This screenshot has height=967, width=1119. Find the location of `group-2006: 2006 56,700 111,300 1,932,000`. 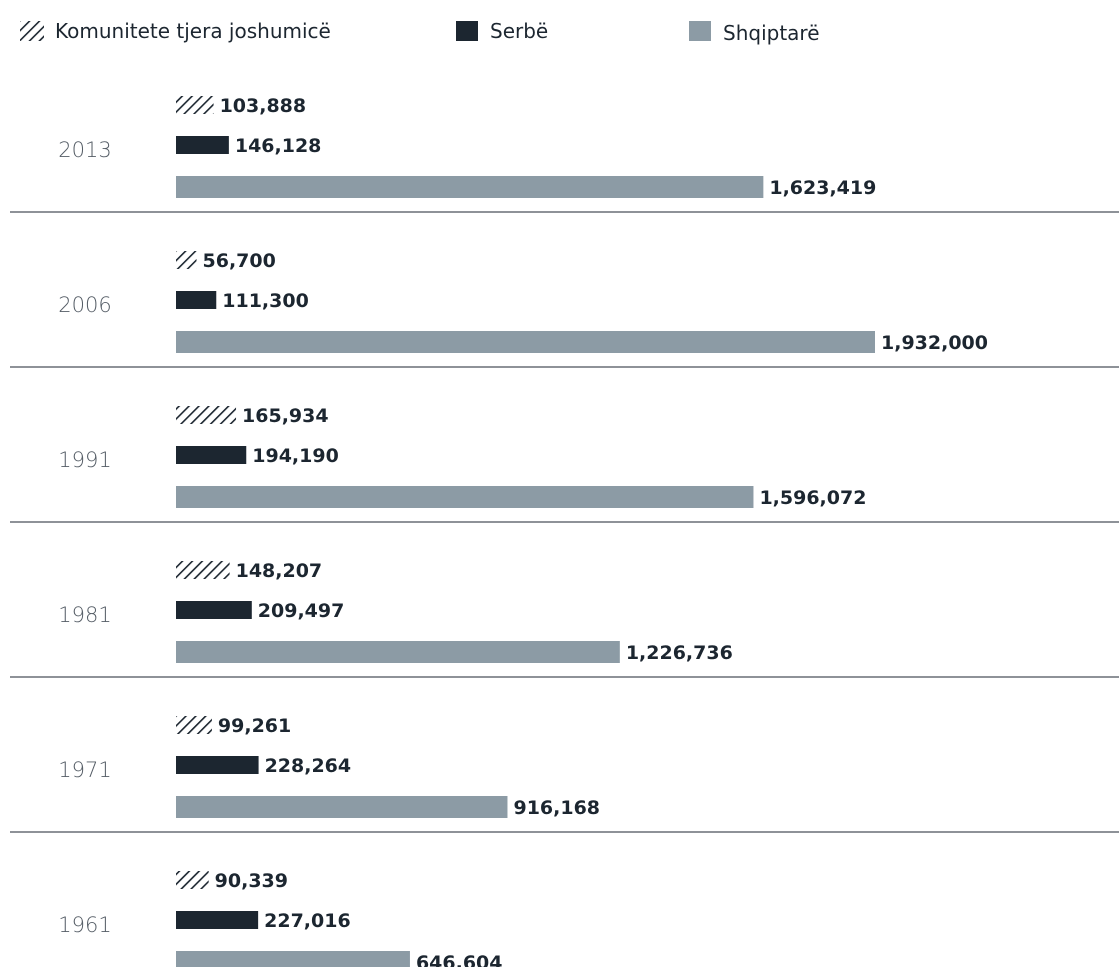

group-2006: 2006 56,700 111,300 1,932,000 is located at coordinates (564, 309).